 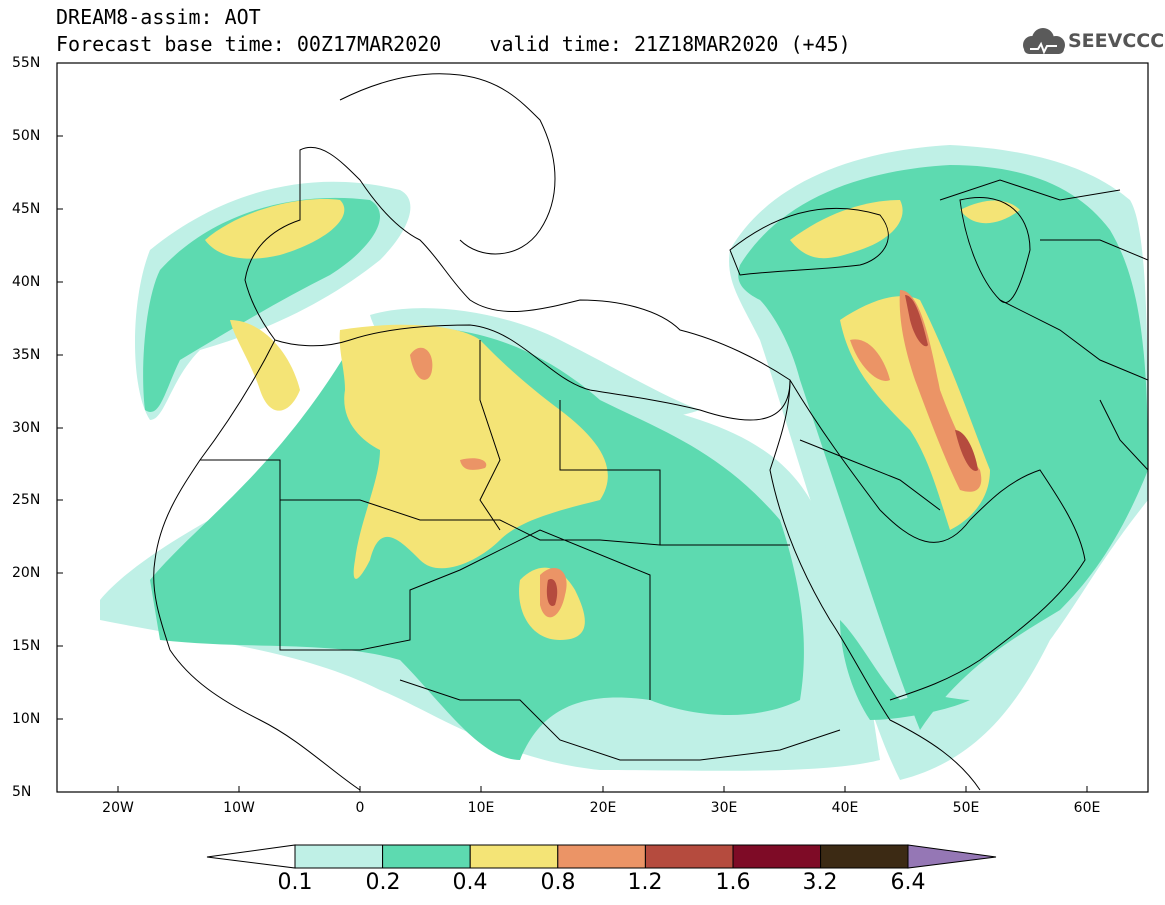 I want to click on lat-label-10n: 10N, so click(x=26, y=719).